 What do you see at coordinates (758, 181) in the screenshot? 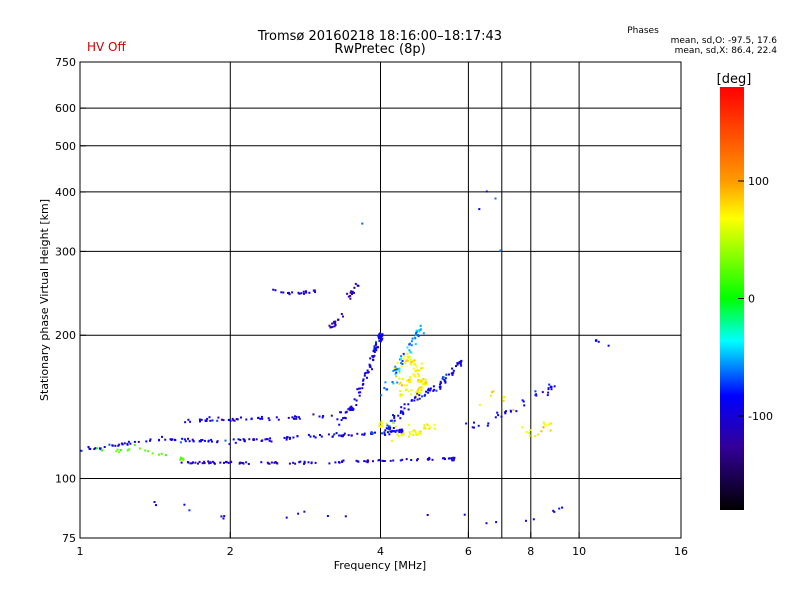
I see `colorbar-tick-label: 100` at bounding box center [758, 181].